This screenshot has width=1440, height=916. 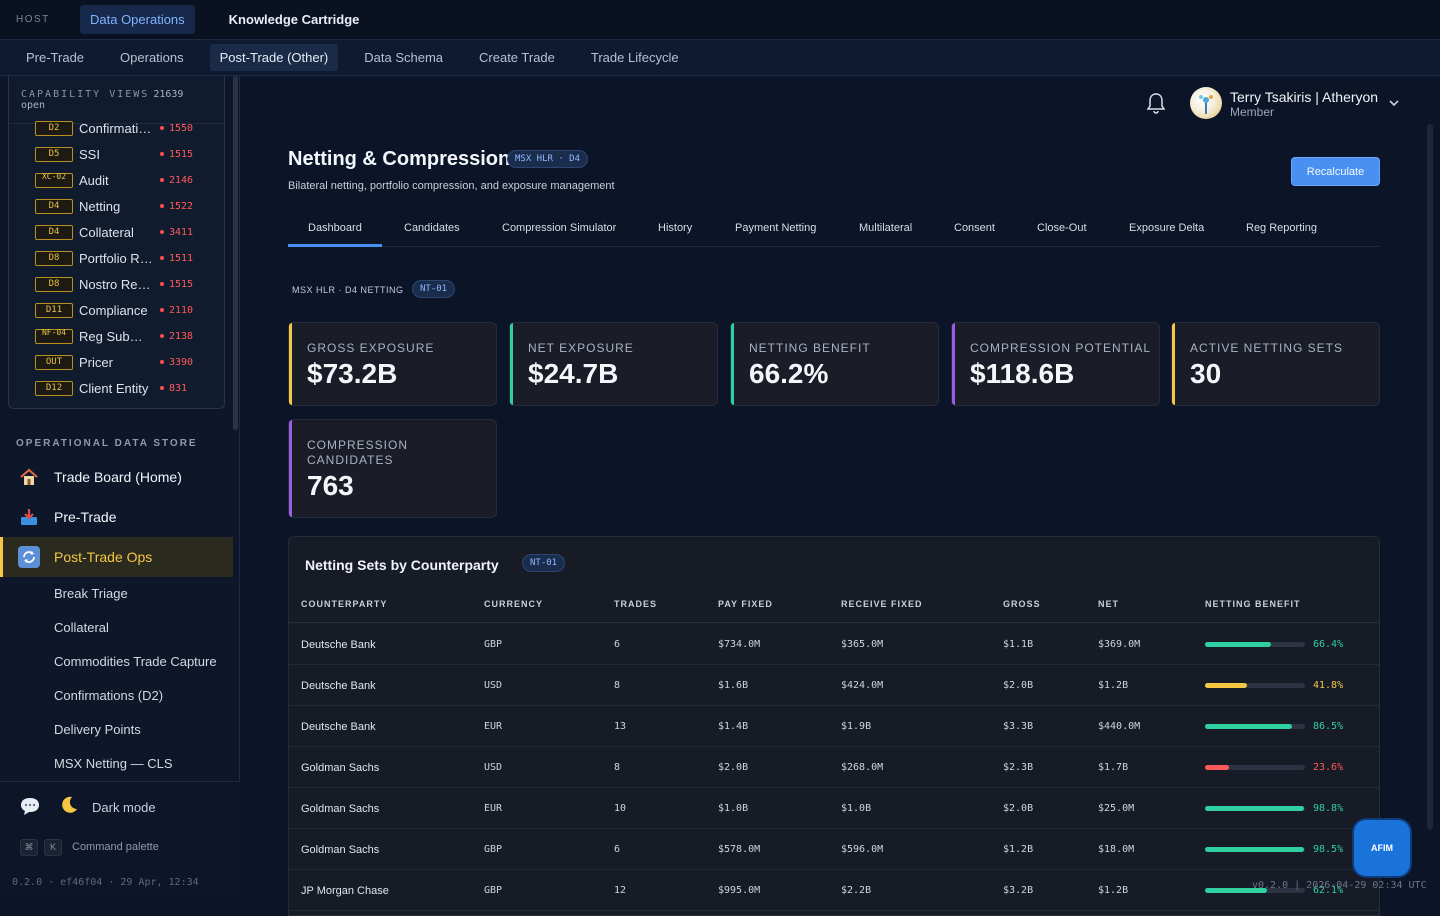 What do you see at coordinates (117, 206) in the screenshot?
I see `capability-item: D4 Netting 1522` at bounding box center [117, 206].